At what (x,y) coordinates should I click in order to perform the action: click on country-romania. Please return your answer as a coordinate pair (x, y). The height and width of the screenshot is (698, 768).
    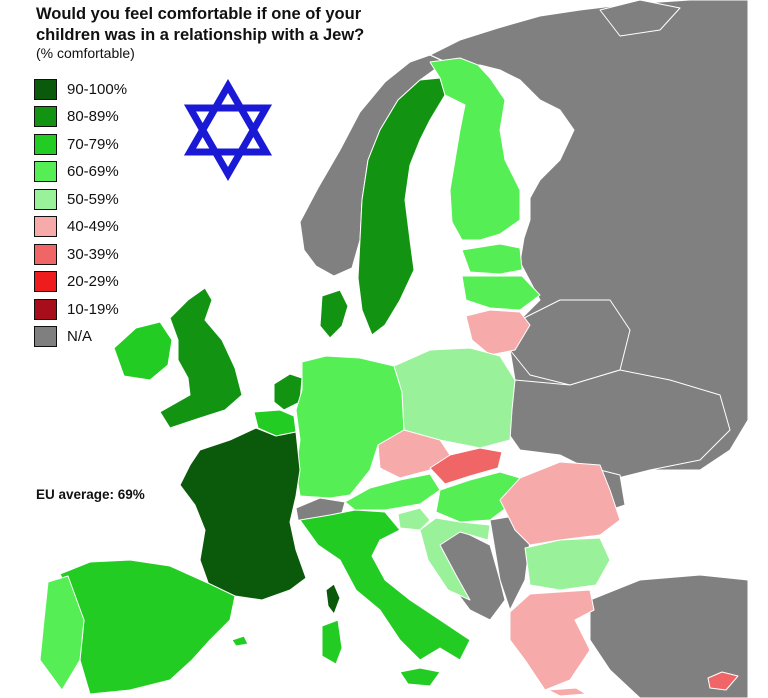
    Looking at the image, I should click on (560, 503).